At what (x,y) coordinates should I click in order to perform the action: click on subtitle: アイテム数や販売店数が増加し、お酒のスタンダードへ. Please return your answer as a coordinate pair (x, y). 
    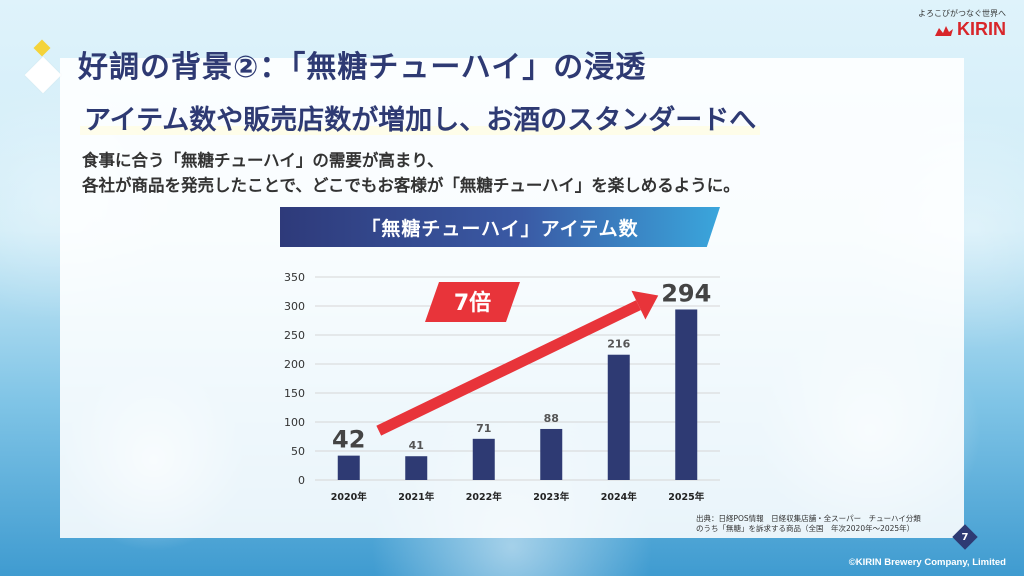
    Looking at the image, I should click on (420, 117).